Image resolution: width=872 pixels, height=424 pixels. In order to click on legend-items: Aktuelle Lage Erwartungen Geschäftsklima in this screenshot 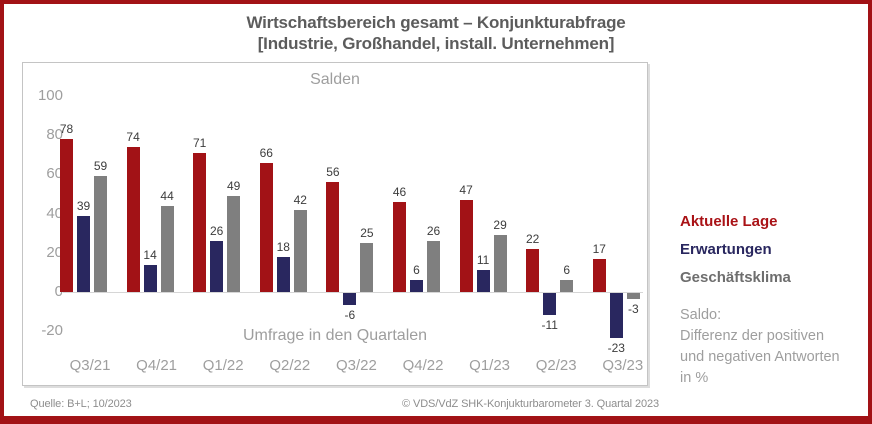, I will do `click(770, 249)`.